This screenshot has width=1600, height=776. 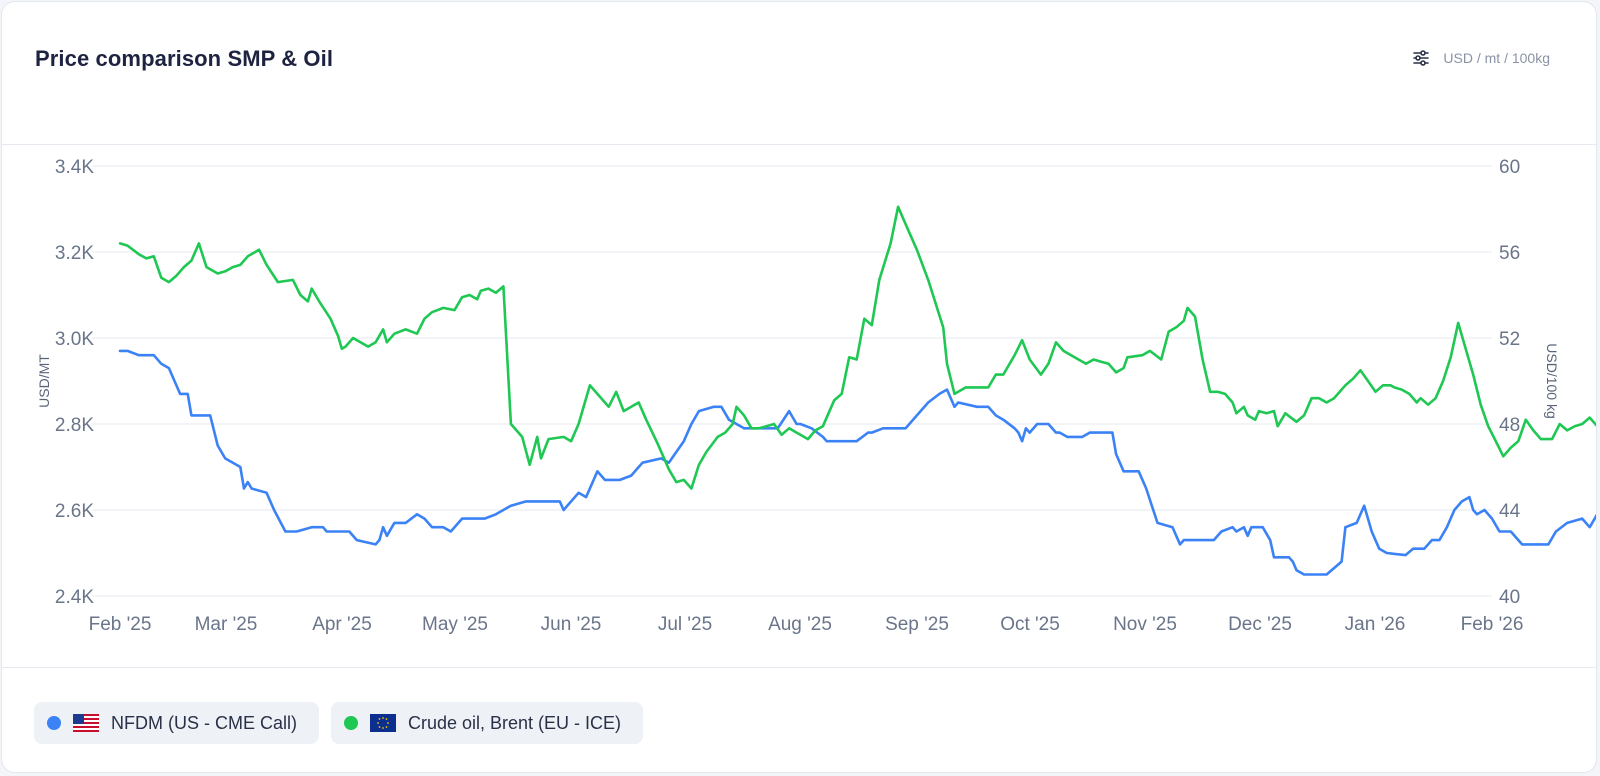 I want to click on y-left-tick-label: 2.6K, so click(x=74, y=511).